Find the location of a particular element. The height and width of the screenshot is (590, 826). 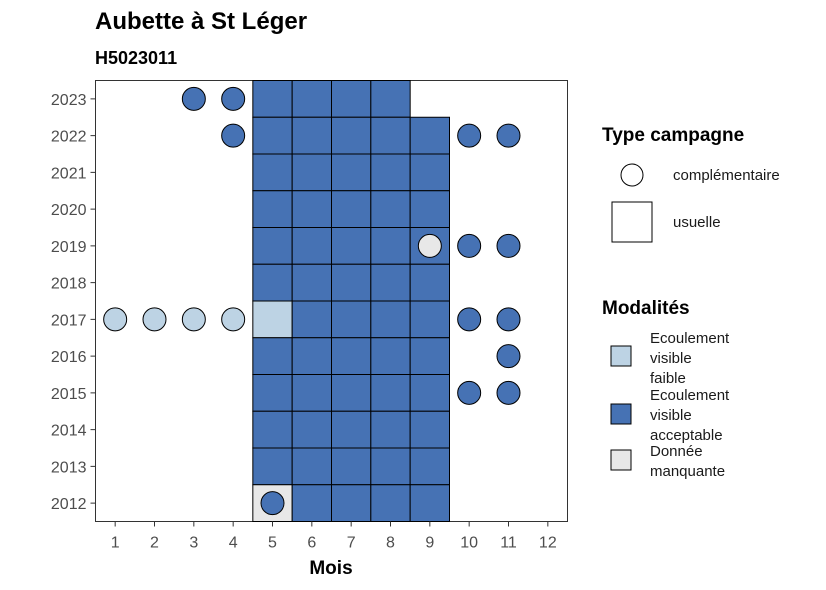

x-tick-label: 6 is located at coordinates (311, 543).